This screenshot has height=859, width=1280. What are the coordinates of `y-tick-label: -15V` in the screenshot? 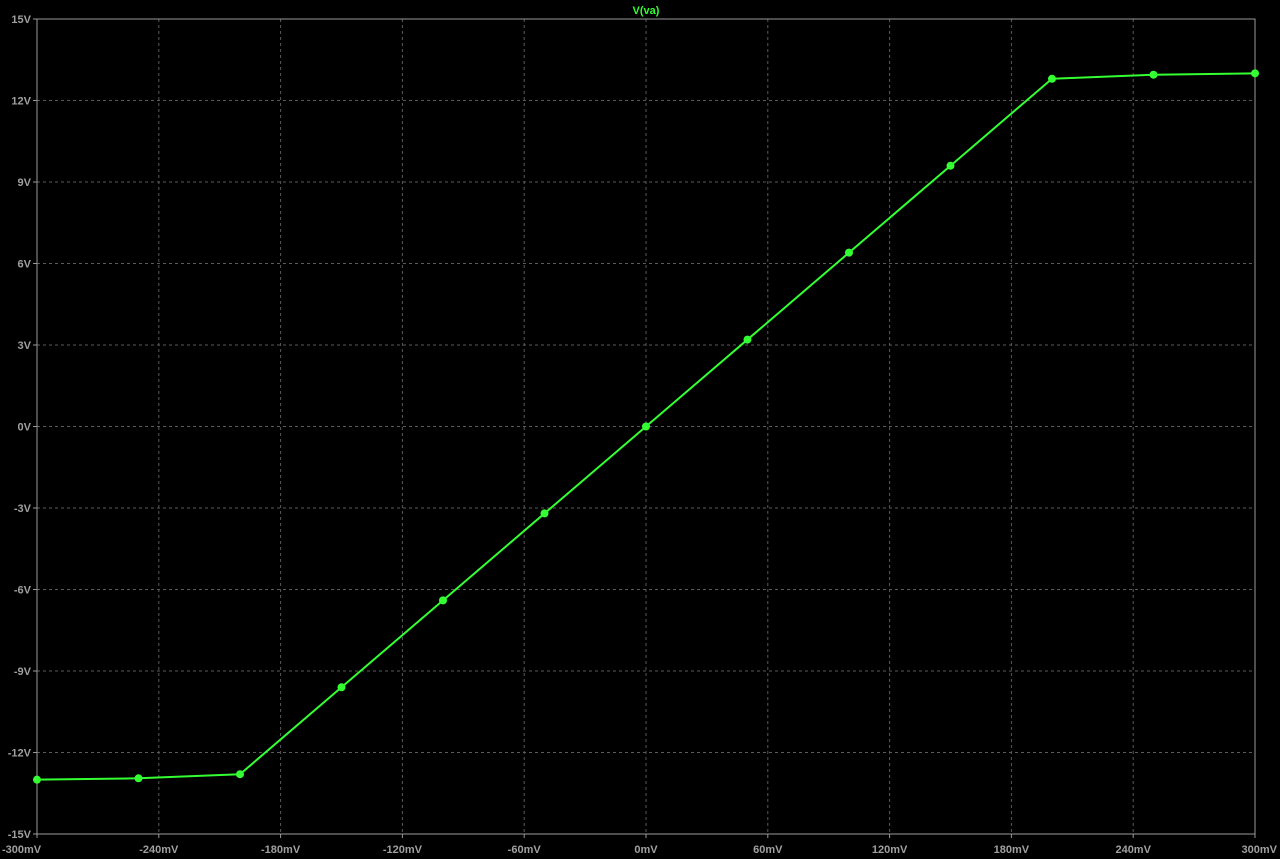 It's located at (20, 835).